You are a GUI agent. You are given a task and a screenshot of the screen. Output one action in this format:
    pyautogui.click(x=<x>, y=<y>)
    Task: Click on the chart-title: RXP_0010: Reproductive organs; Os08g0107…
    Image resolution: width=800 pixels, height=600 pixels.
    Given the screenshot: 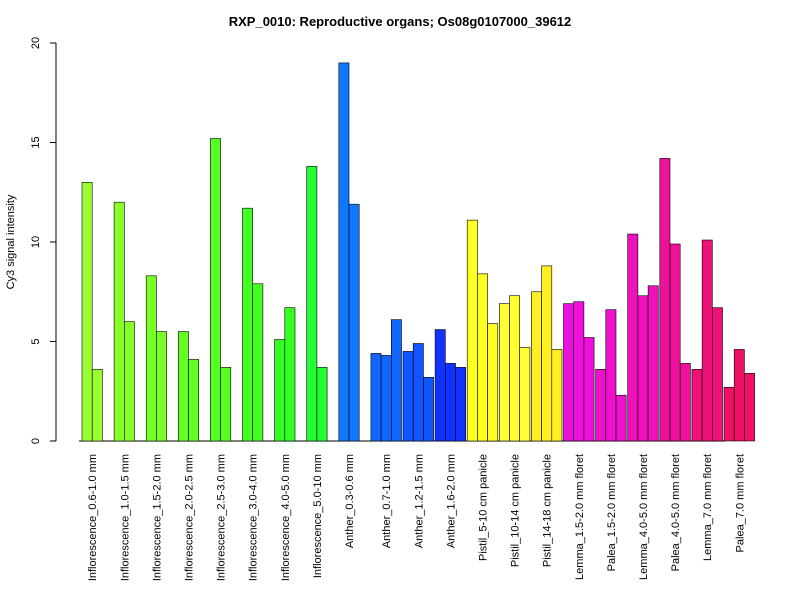 What is the action you would take?
    pyautogui.click(x=400, y=21)
    